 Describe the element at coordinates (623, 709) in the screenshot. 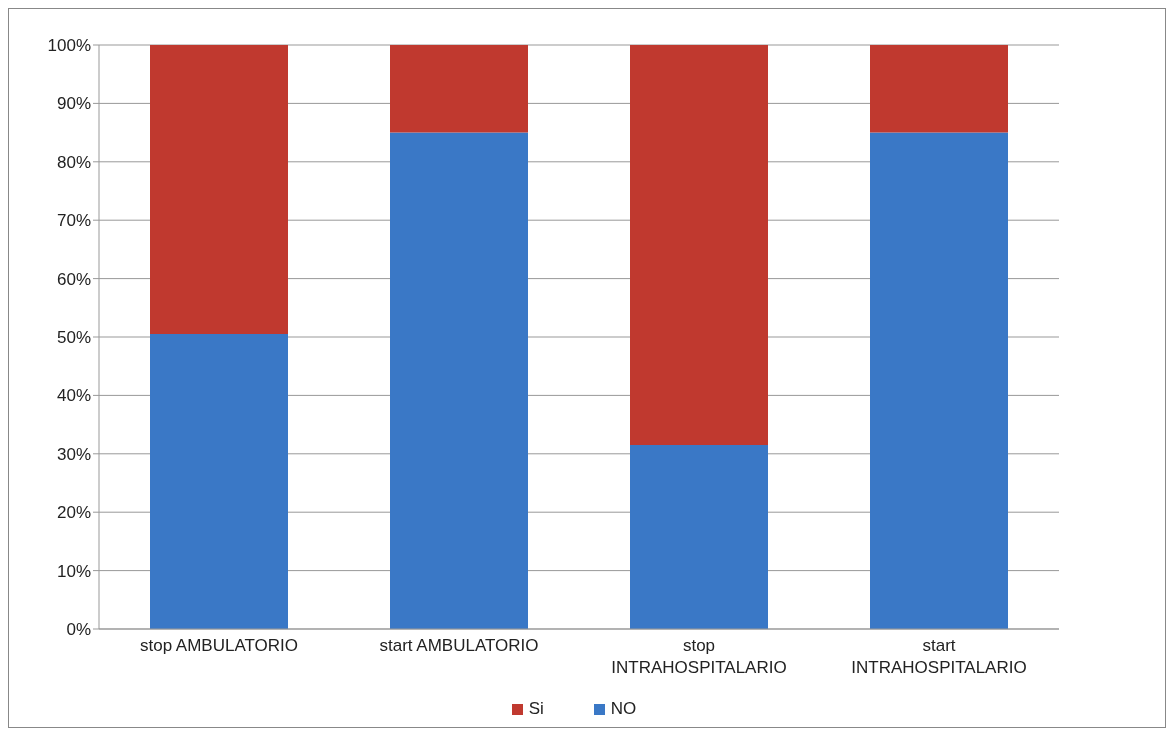

I see `legend-label: NO` at that location.